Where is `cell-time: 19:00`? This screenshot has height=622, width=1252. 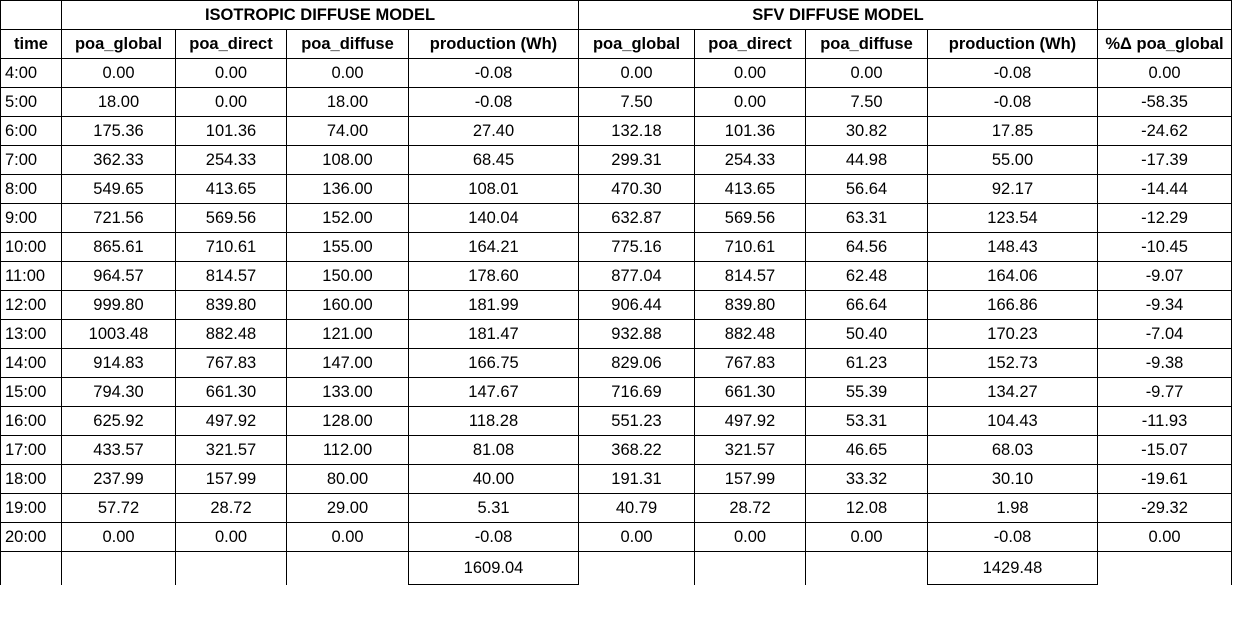
cell-time: 19:00 is located at coordinates (31, 508).